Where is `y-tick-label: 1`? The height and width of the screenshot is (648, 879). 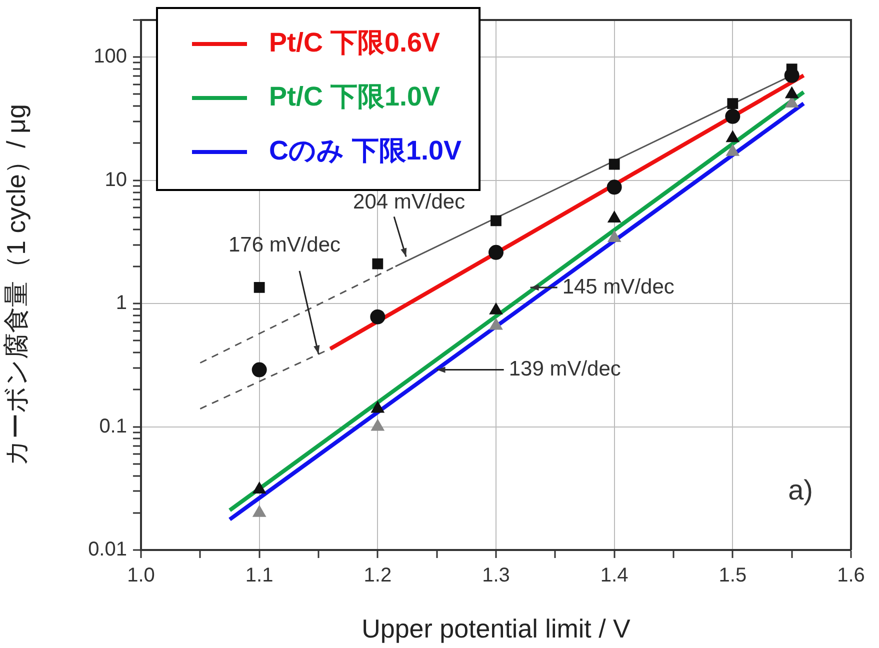 y-tick-label: 1 is located at coordinates (121, 303).